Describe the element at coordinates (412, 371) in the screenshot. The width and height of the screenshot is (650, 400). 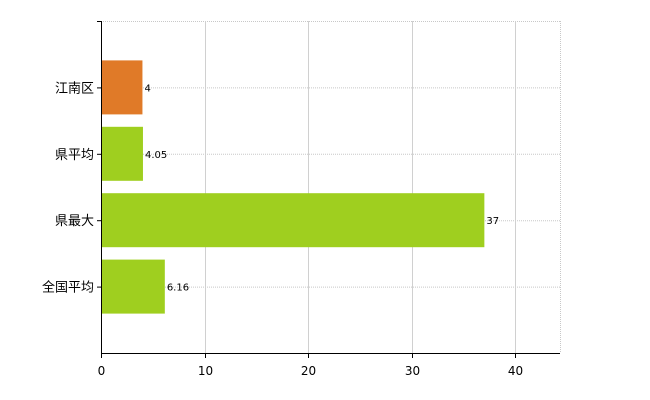
I see `x-tick-label: 30` at that location.